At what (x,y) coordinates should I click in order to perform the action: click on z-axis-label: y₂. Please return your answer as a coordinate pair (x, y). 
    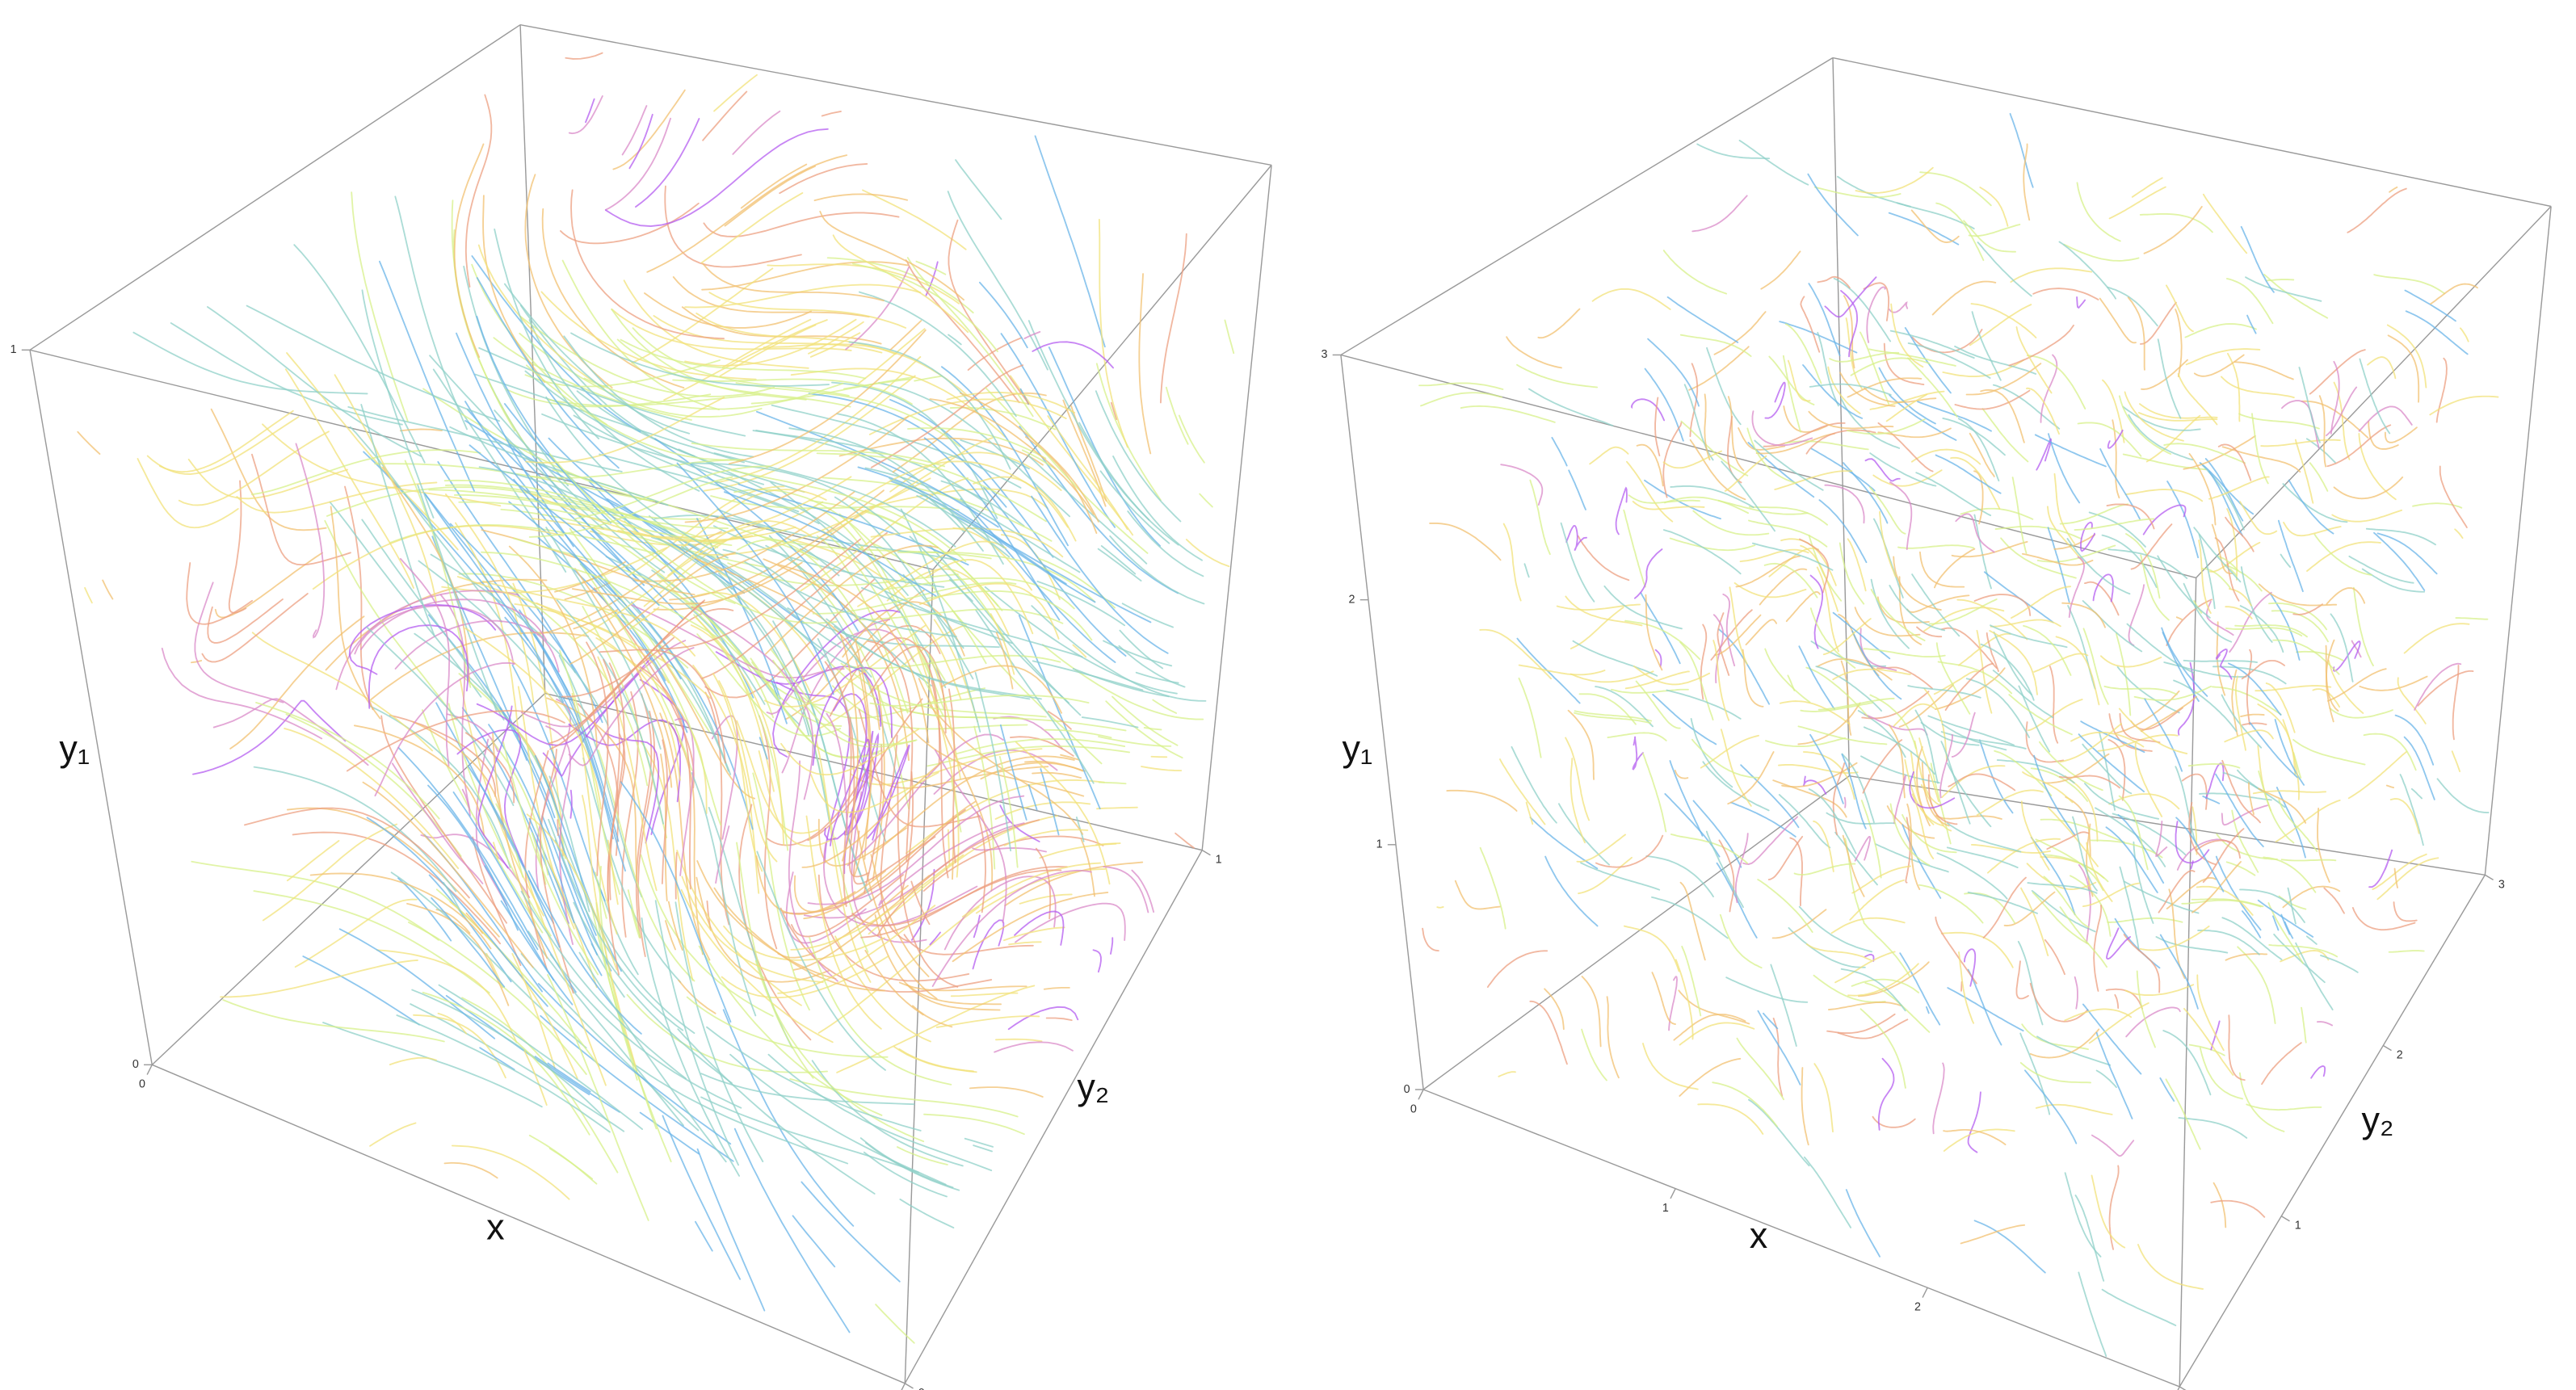
    Looking at the image, I should click on (1093, 1086).